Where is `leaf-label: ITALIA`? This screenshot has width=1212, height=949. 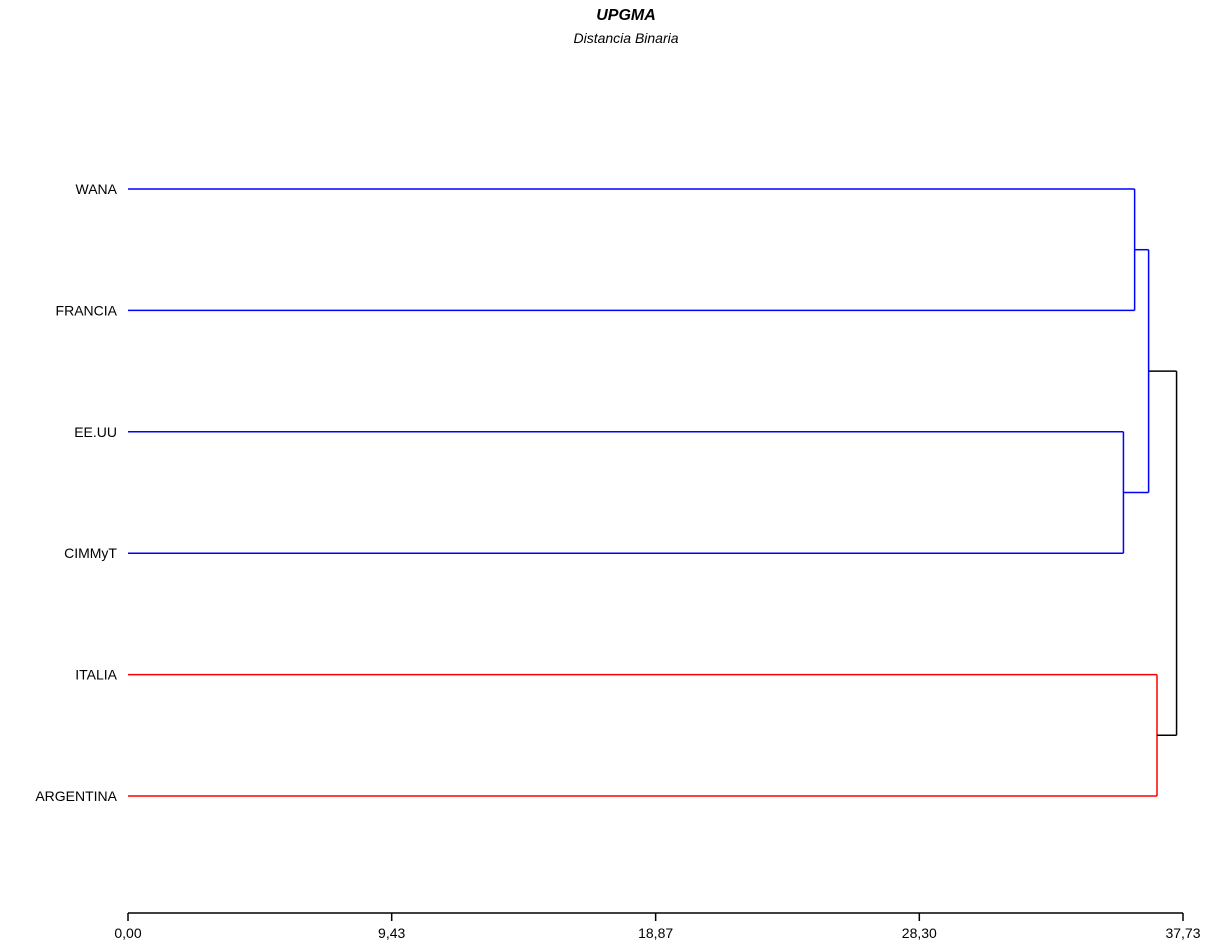 leaf-label: ITALIA is located at coordinates (96, 675).